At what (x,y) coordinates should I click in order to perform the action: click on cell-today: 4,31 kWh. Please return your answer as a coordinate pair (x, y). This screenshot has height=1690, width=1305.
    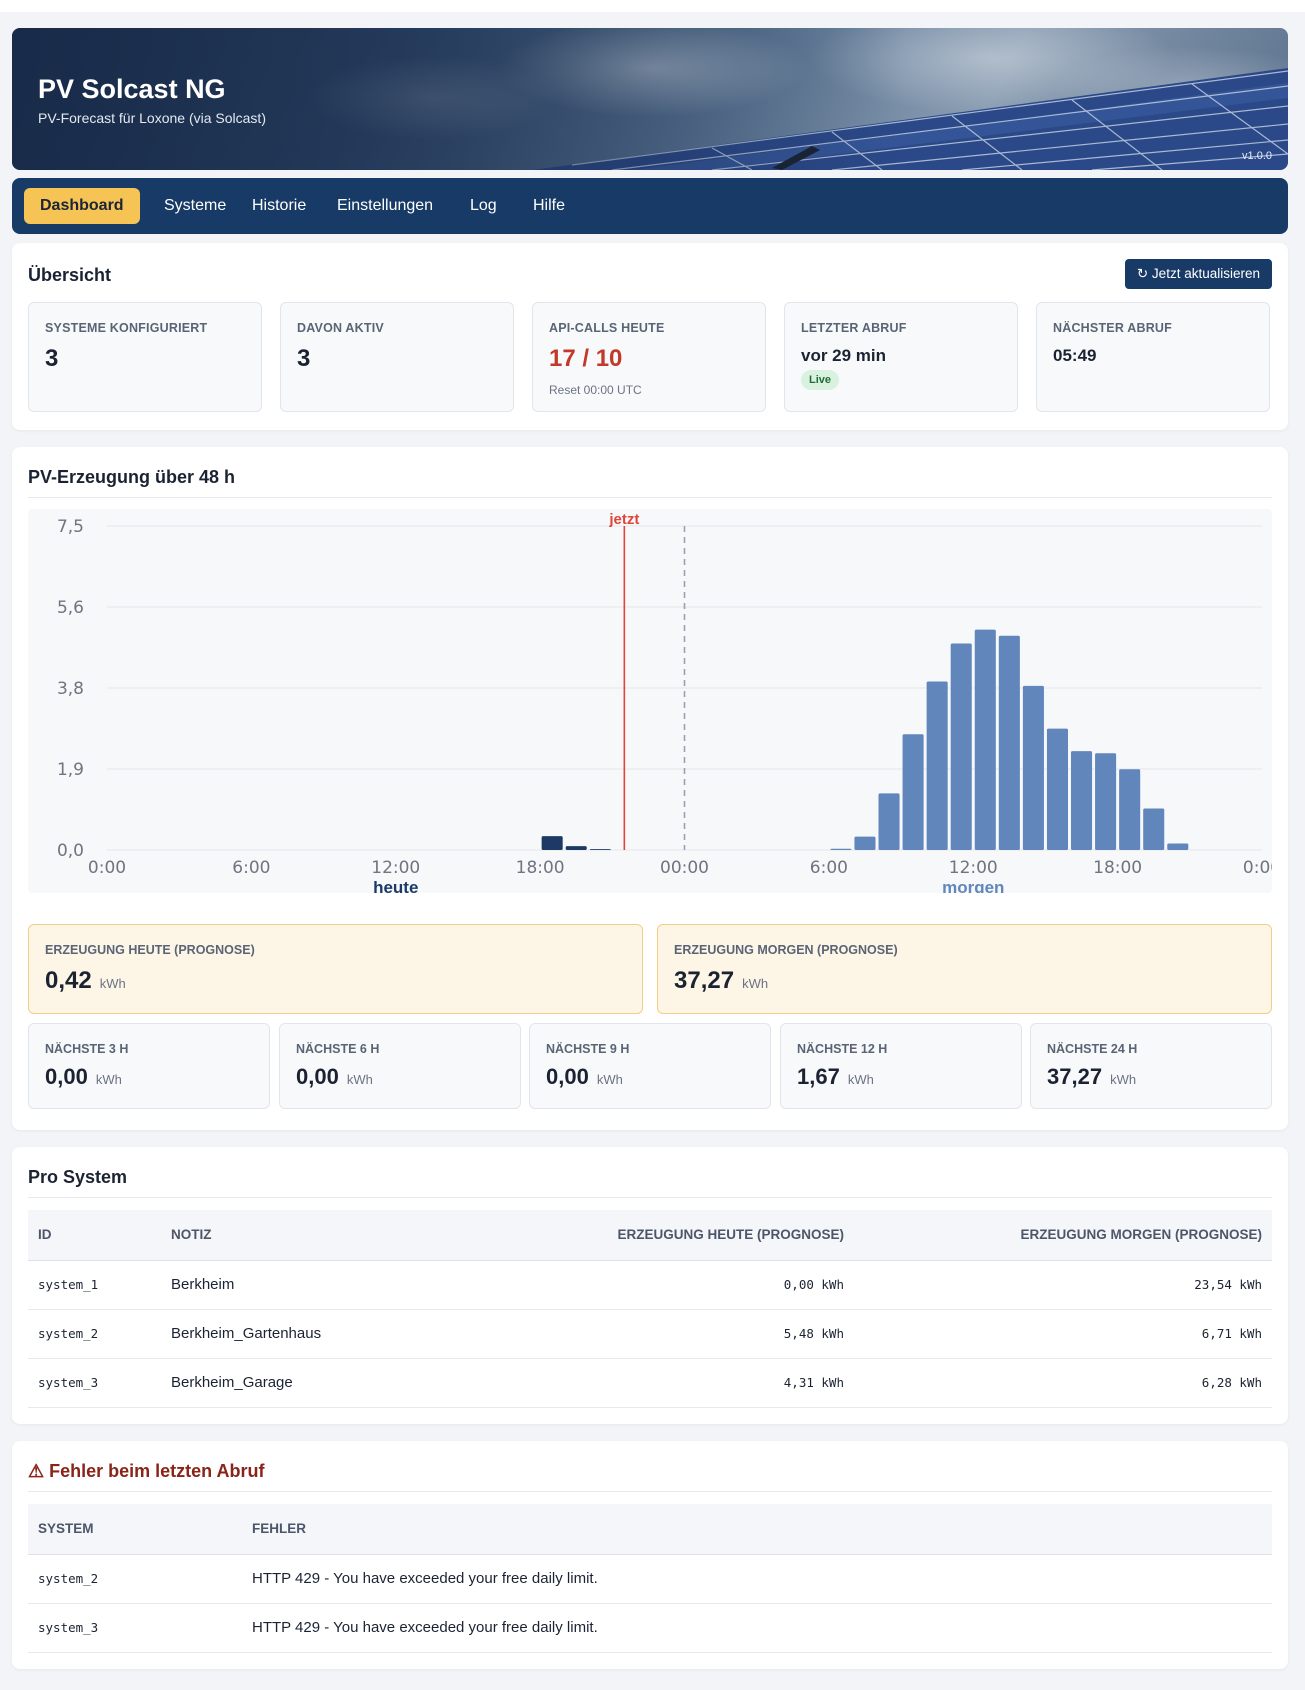
    Looking at the image, I should click on (657, 1383).